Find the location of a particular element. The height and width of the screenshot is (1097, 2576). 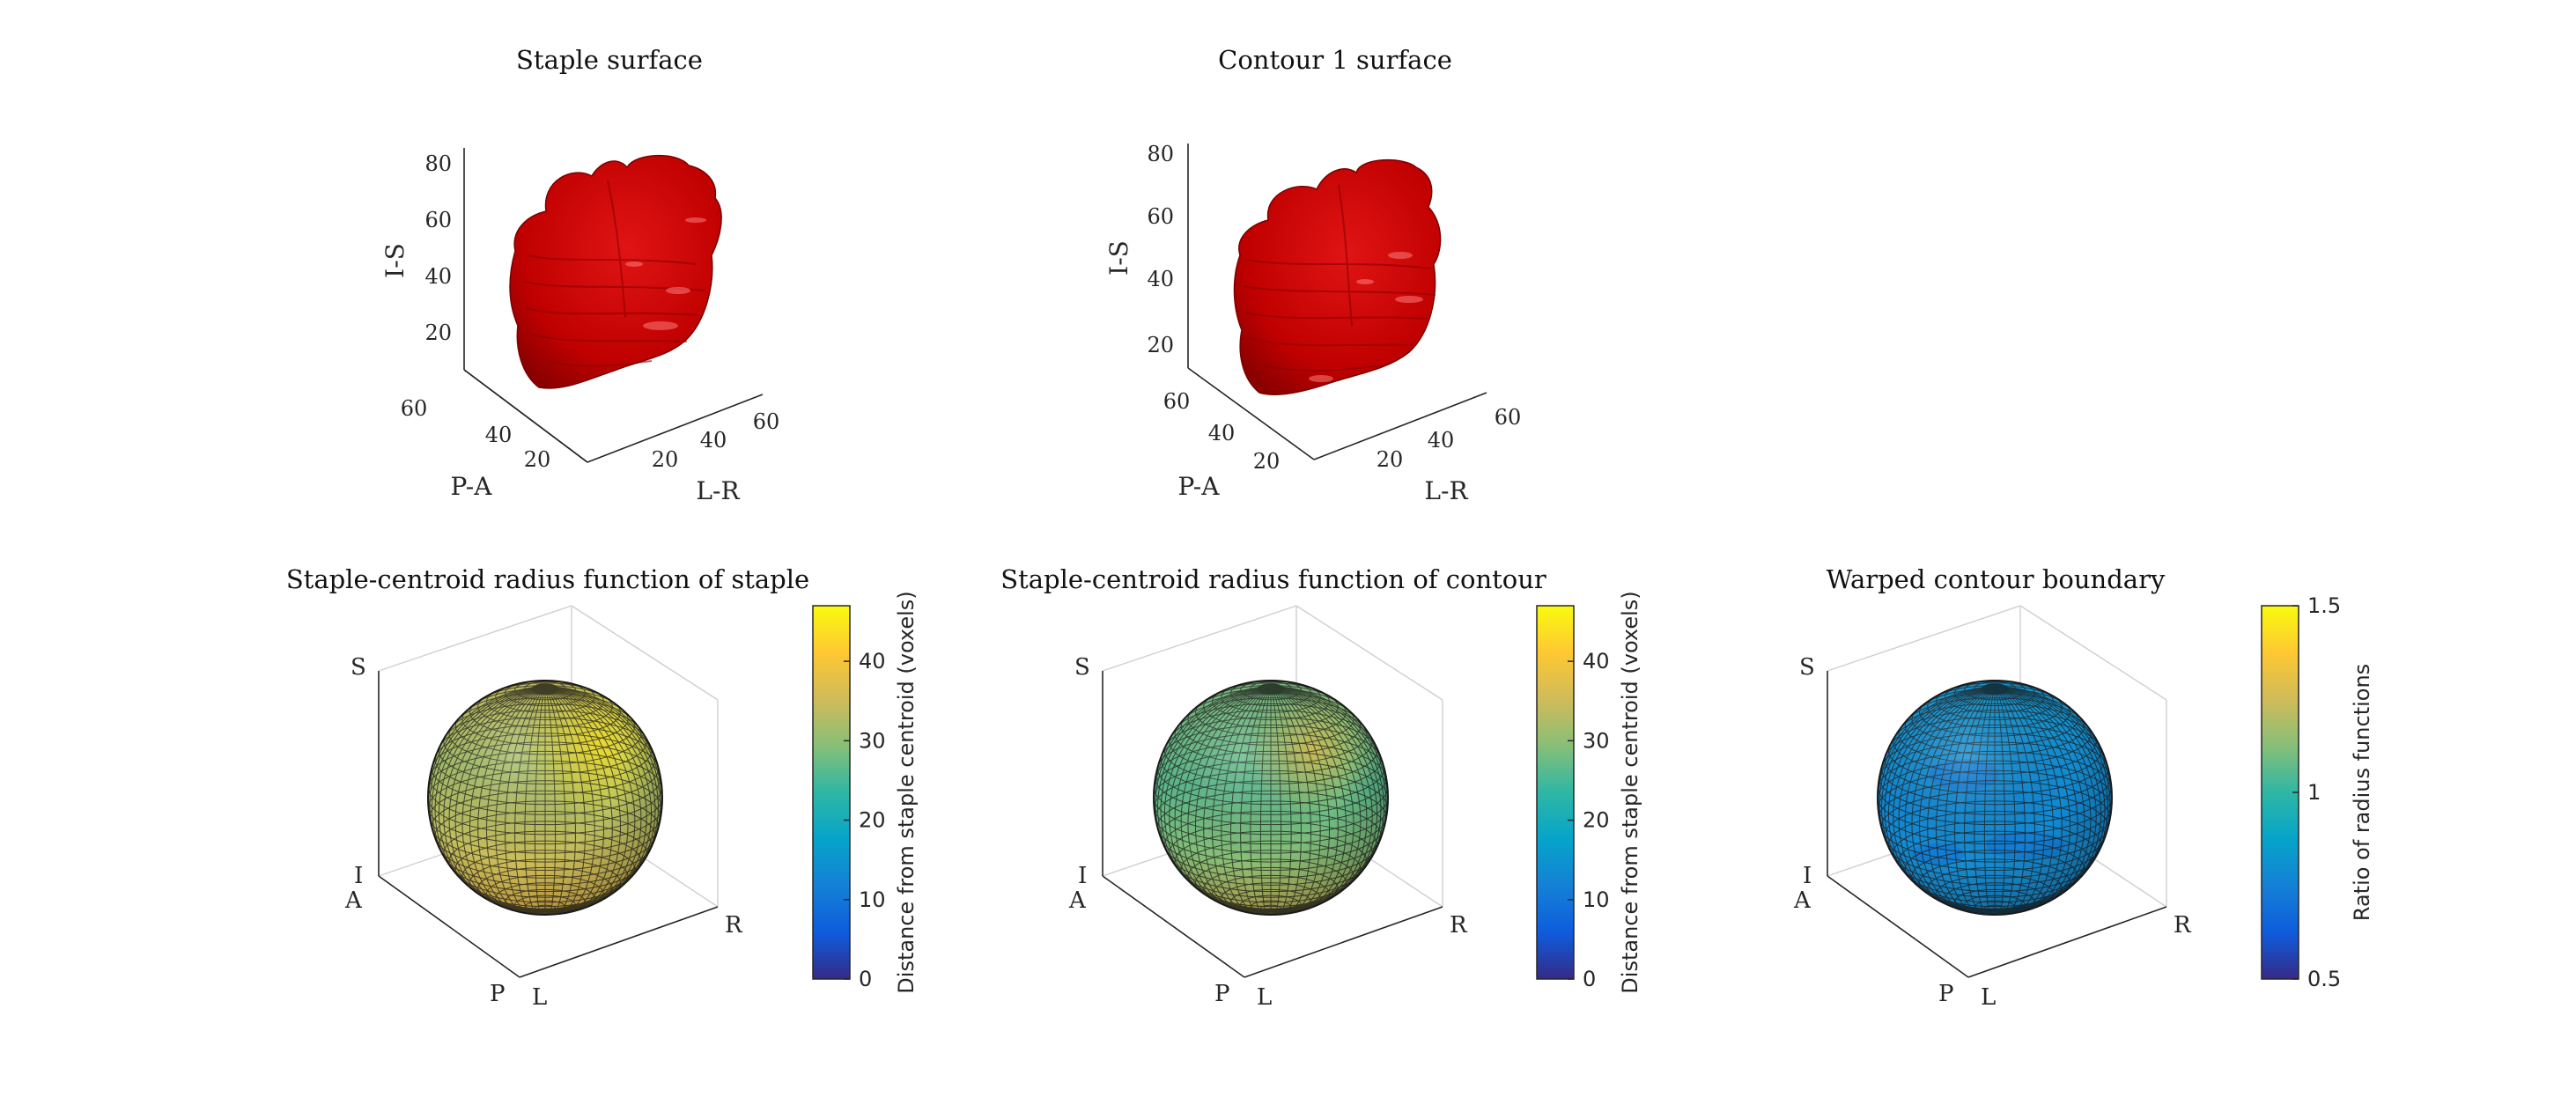

staple-surface-axes is located at coordinates (613, 305).